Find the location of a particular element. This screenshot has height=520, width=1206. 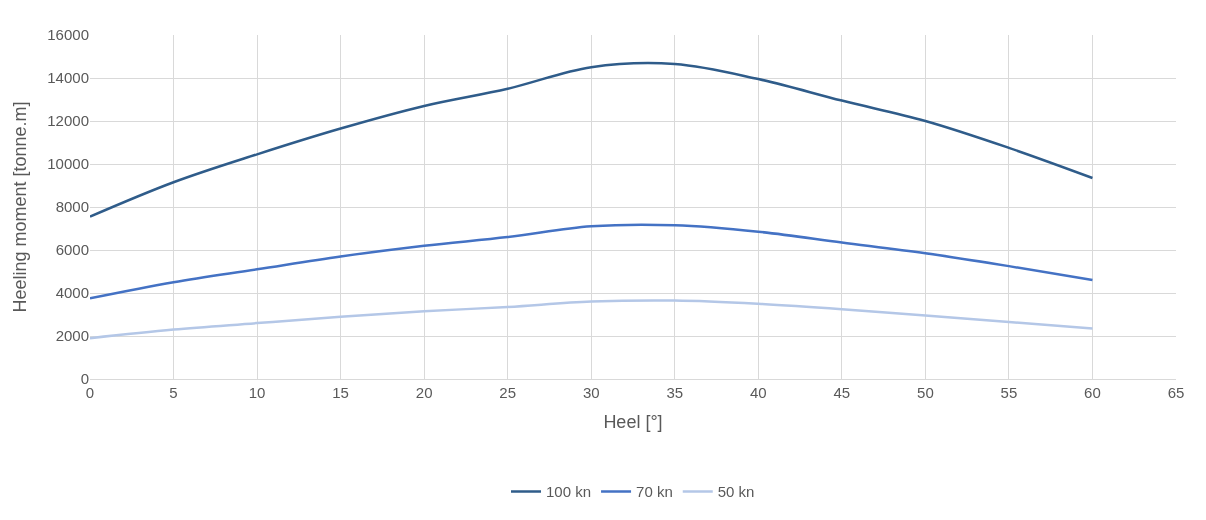

x-tick-label: 5 is located at coordinates (173, 392).